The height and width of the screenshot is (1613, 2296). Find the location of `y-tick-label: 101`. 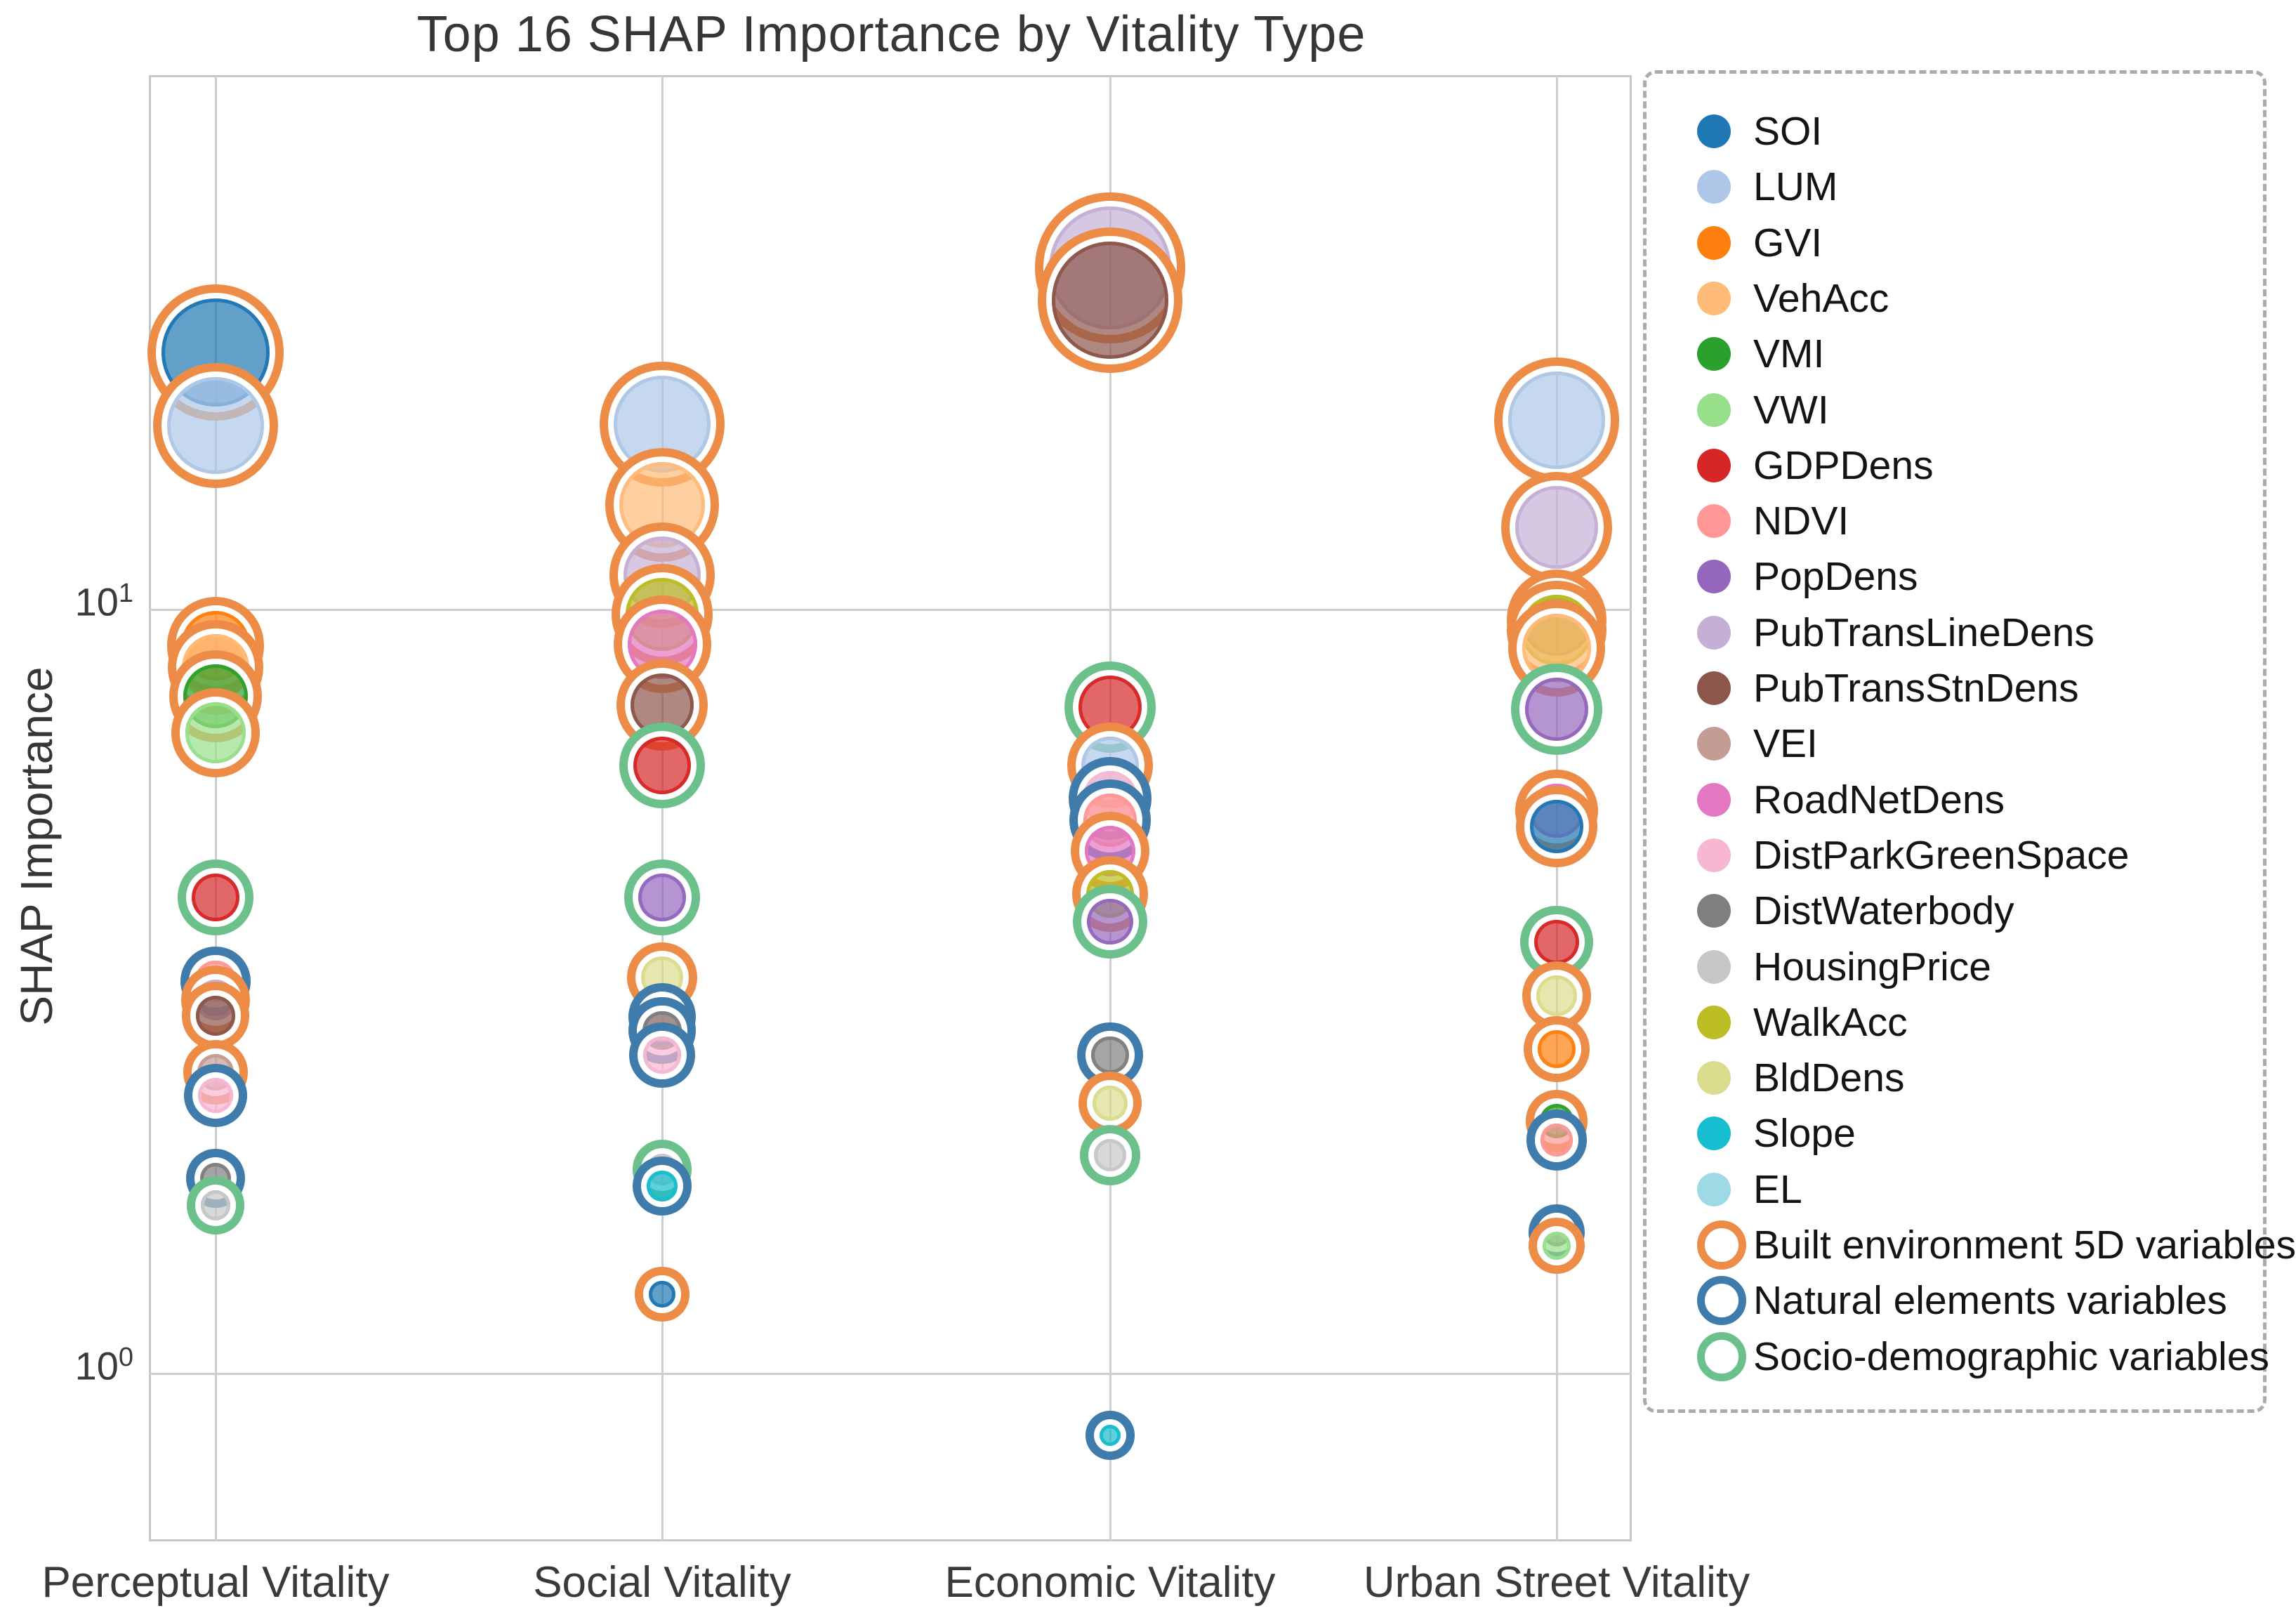

y-tick-label: 101 is located at coordinates (103, 601).